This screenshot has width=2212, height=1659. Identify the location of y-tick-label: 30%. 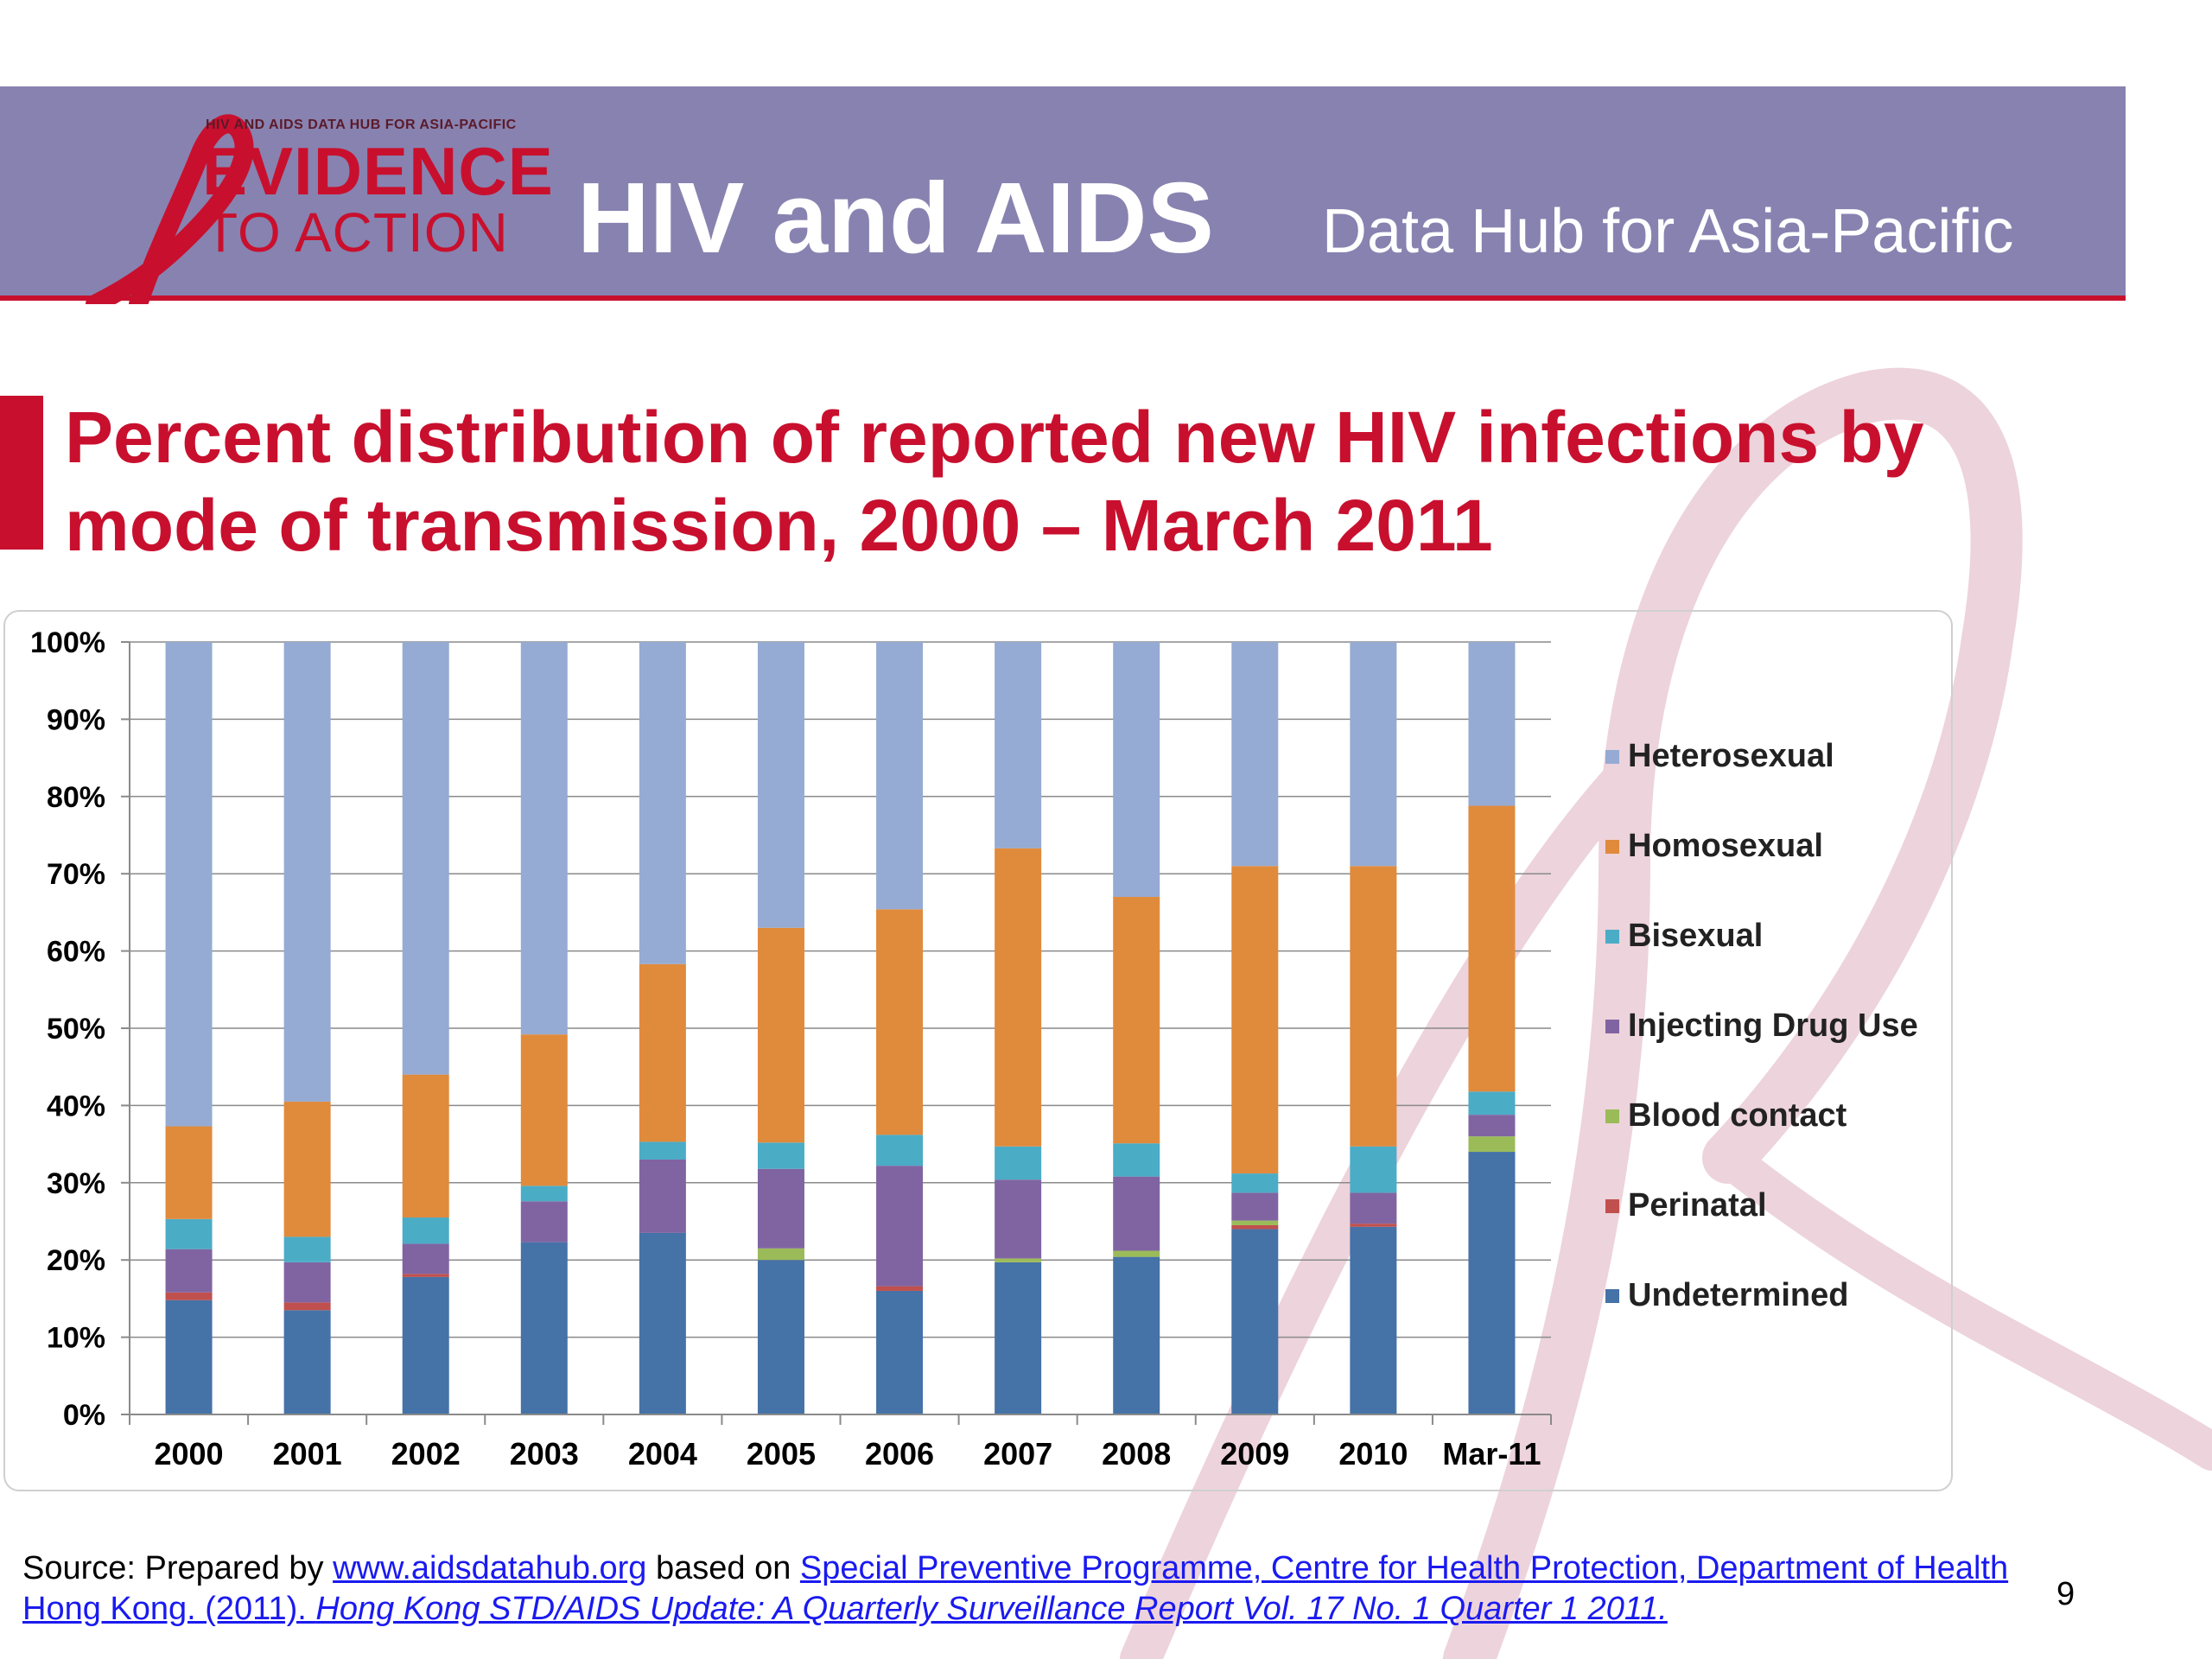
(76, 1183).